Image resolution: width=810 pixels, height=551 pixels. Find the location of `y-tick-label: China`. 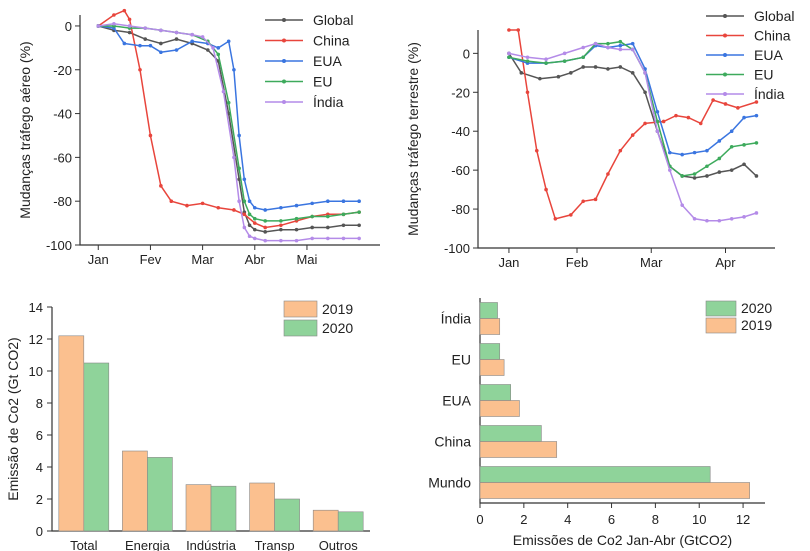

y-tick-label: China is located at coordinates (452, 442).